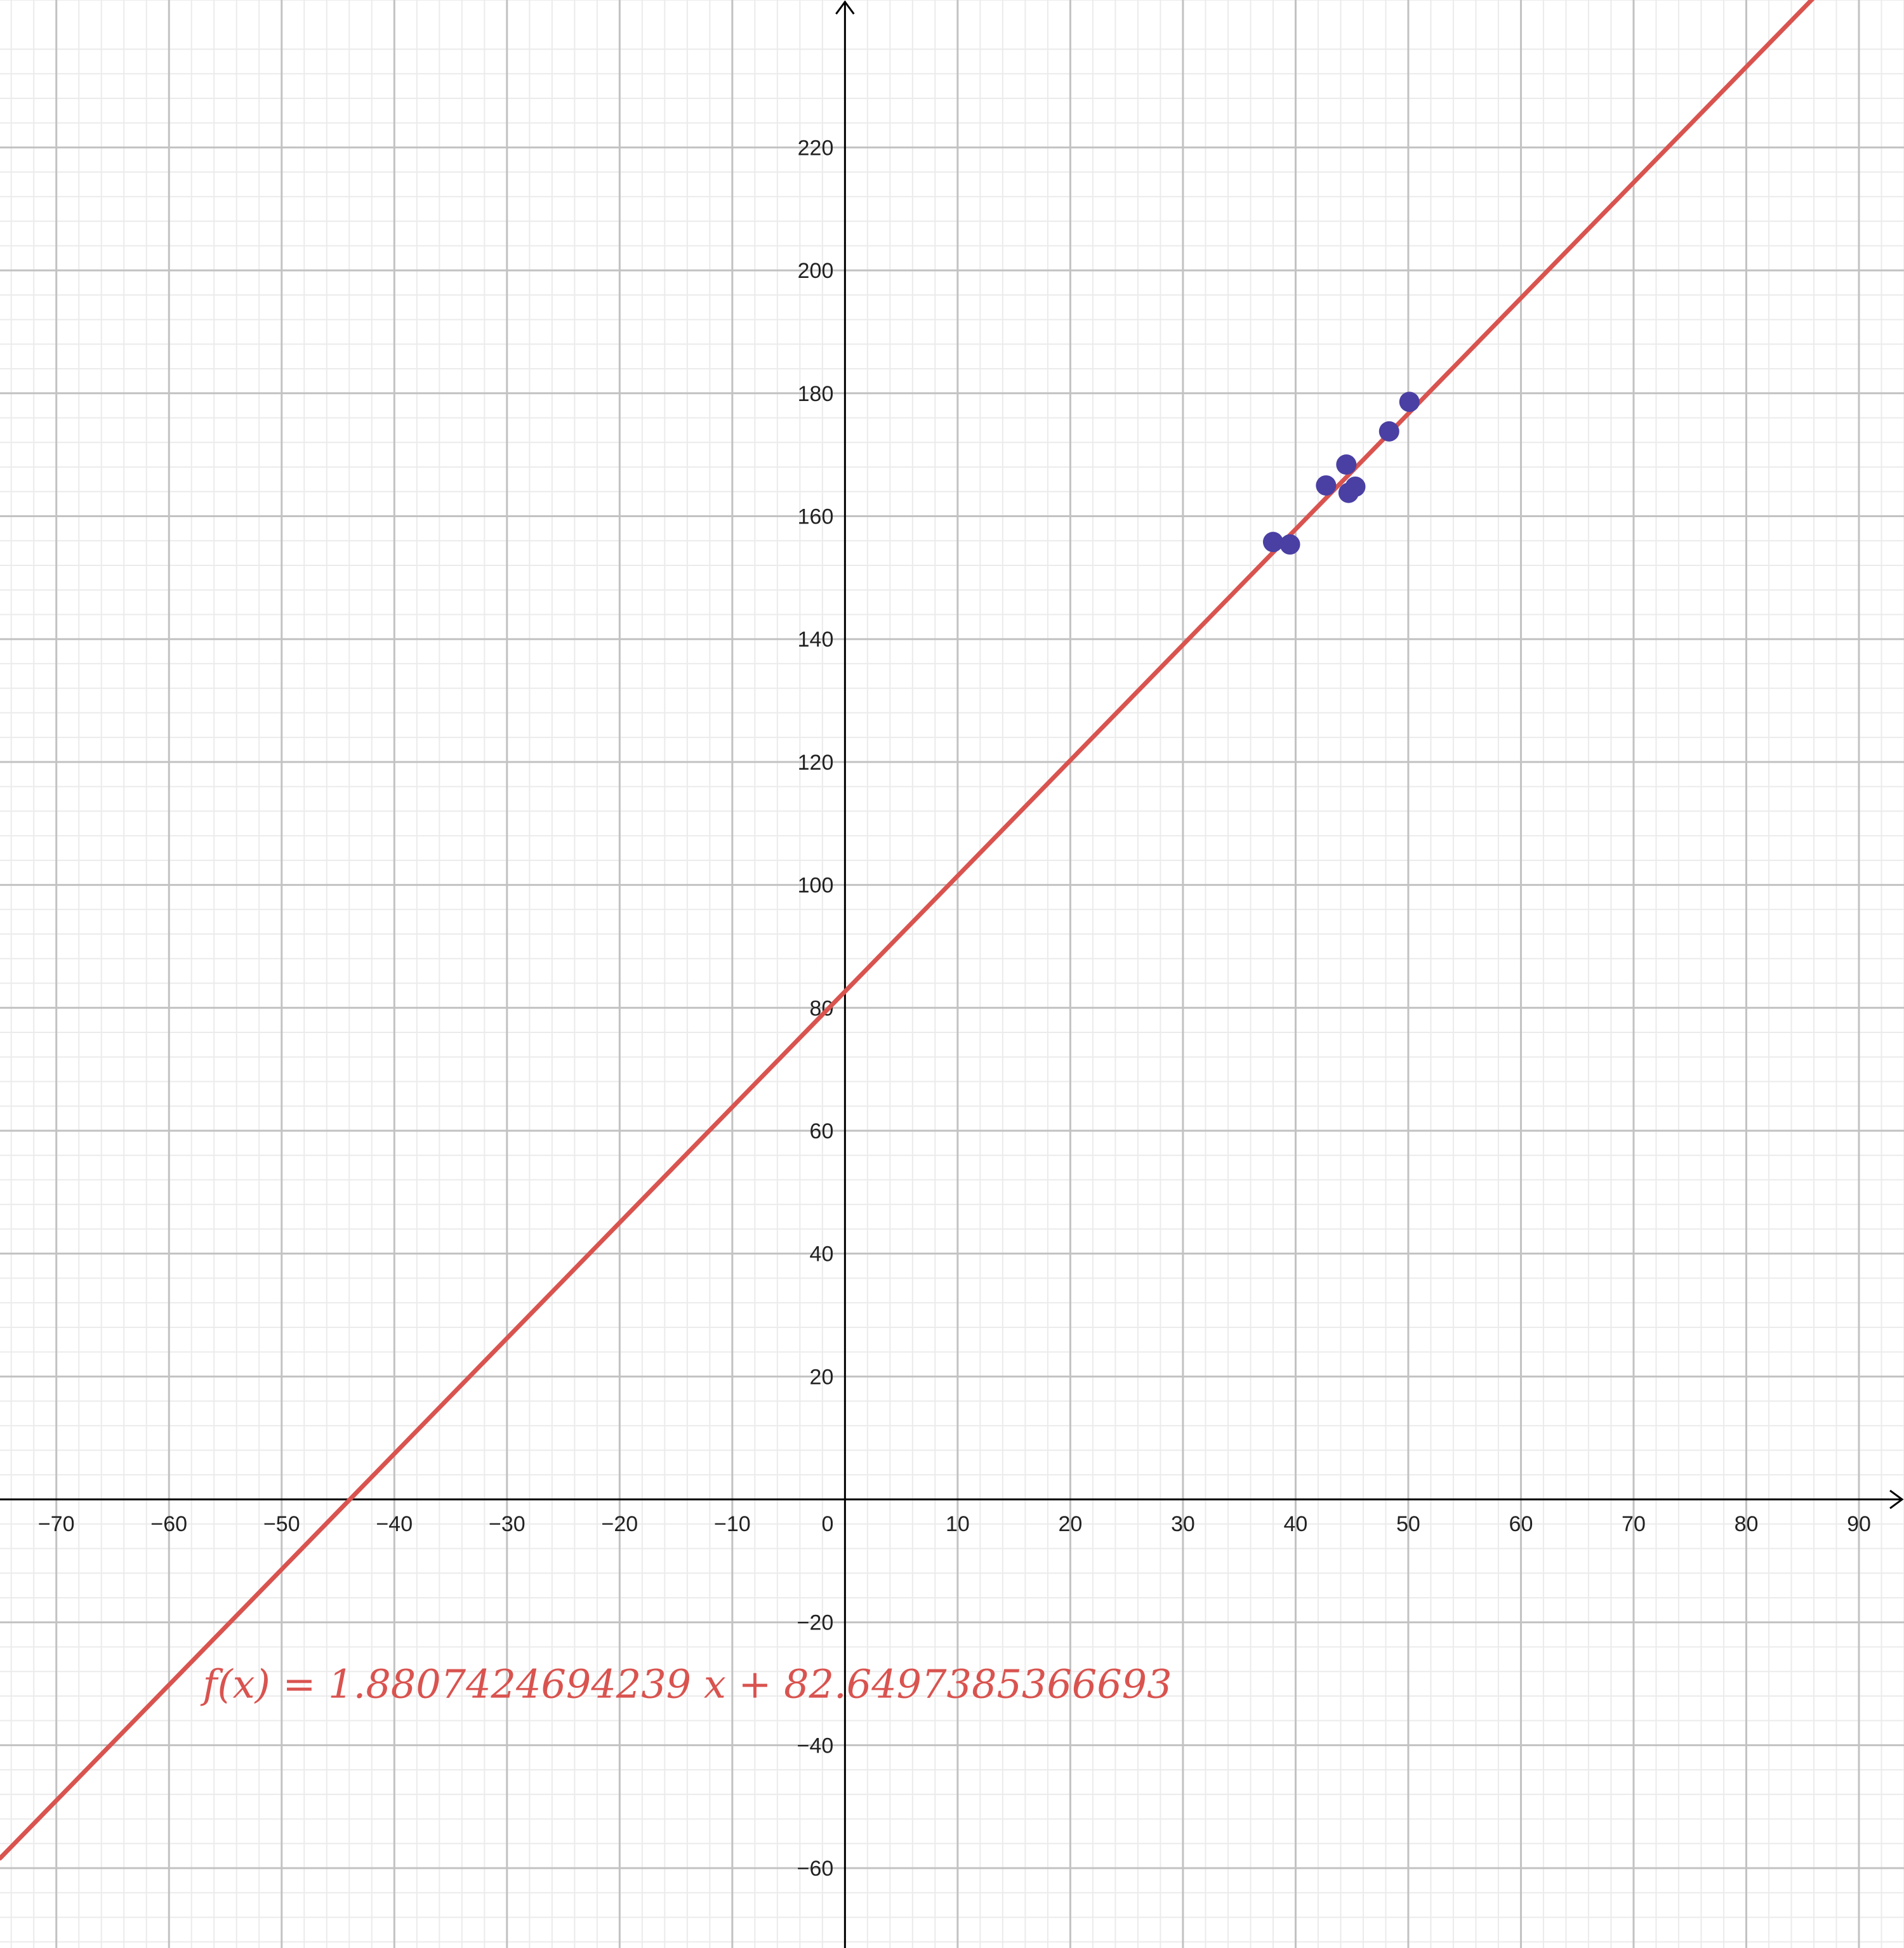  Describe the element at coordinates (822, 1254) in the screenshot. I see `y-tick-label: 40` at that location.